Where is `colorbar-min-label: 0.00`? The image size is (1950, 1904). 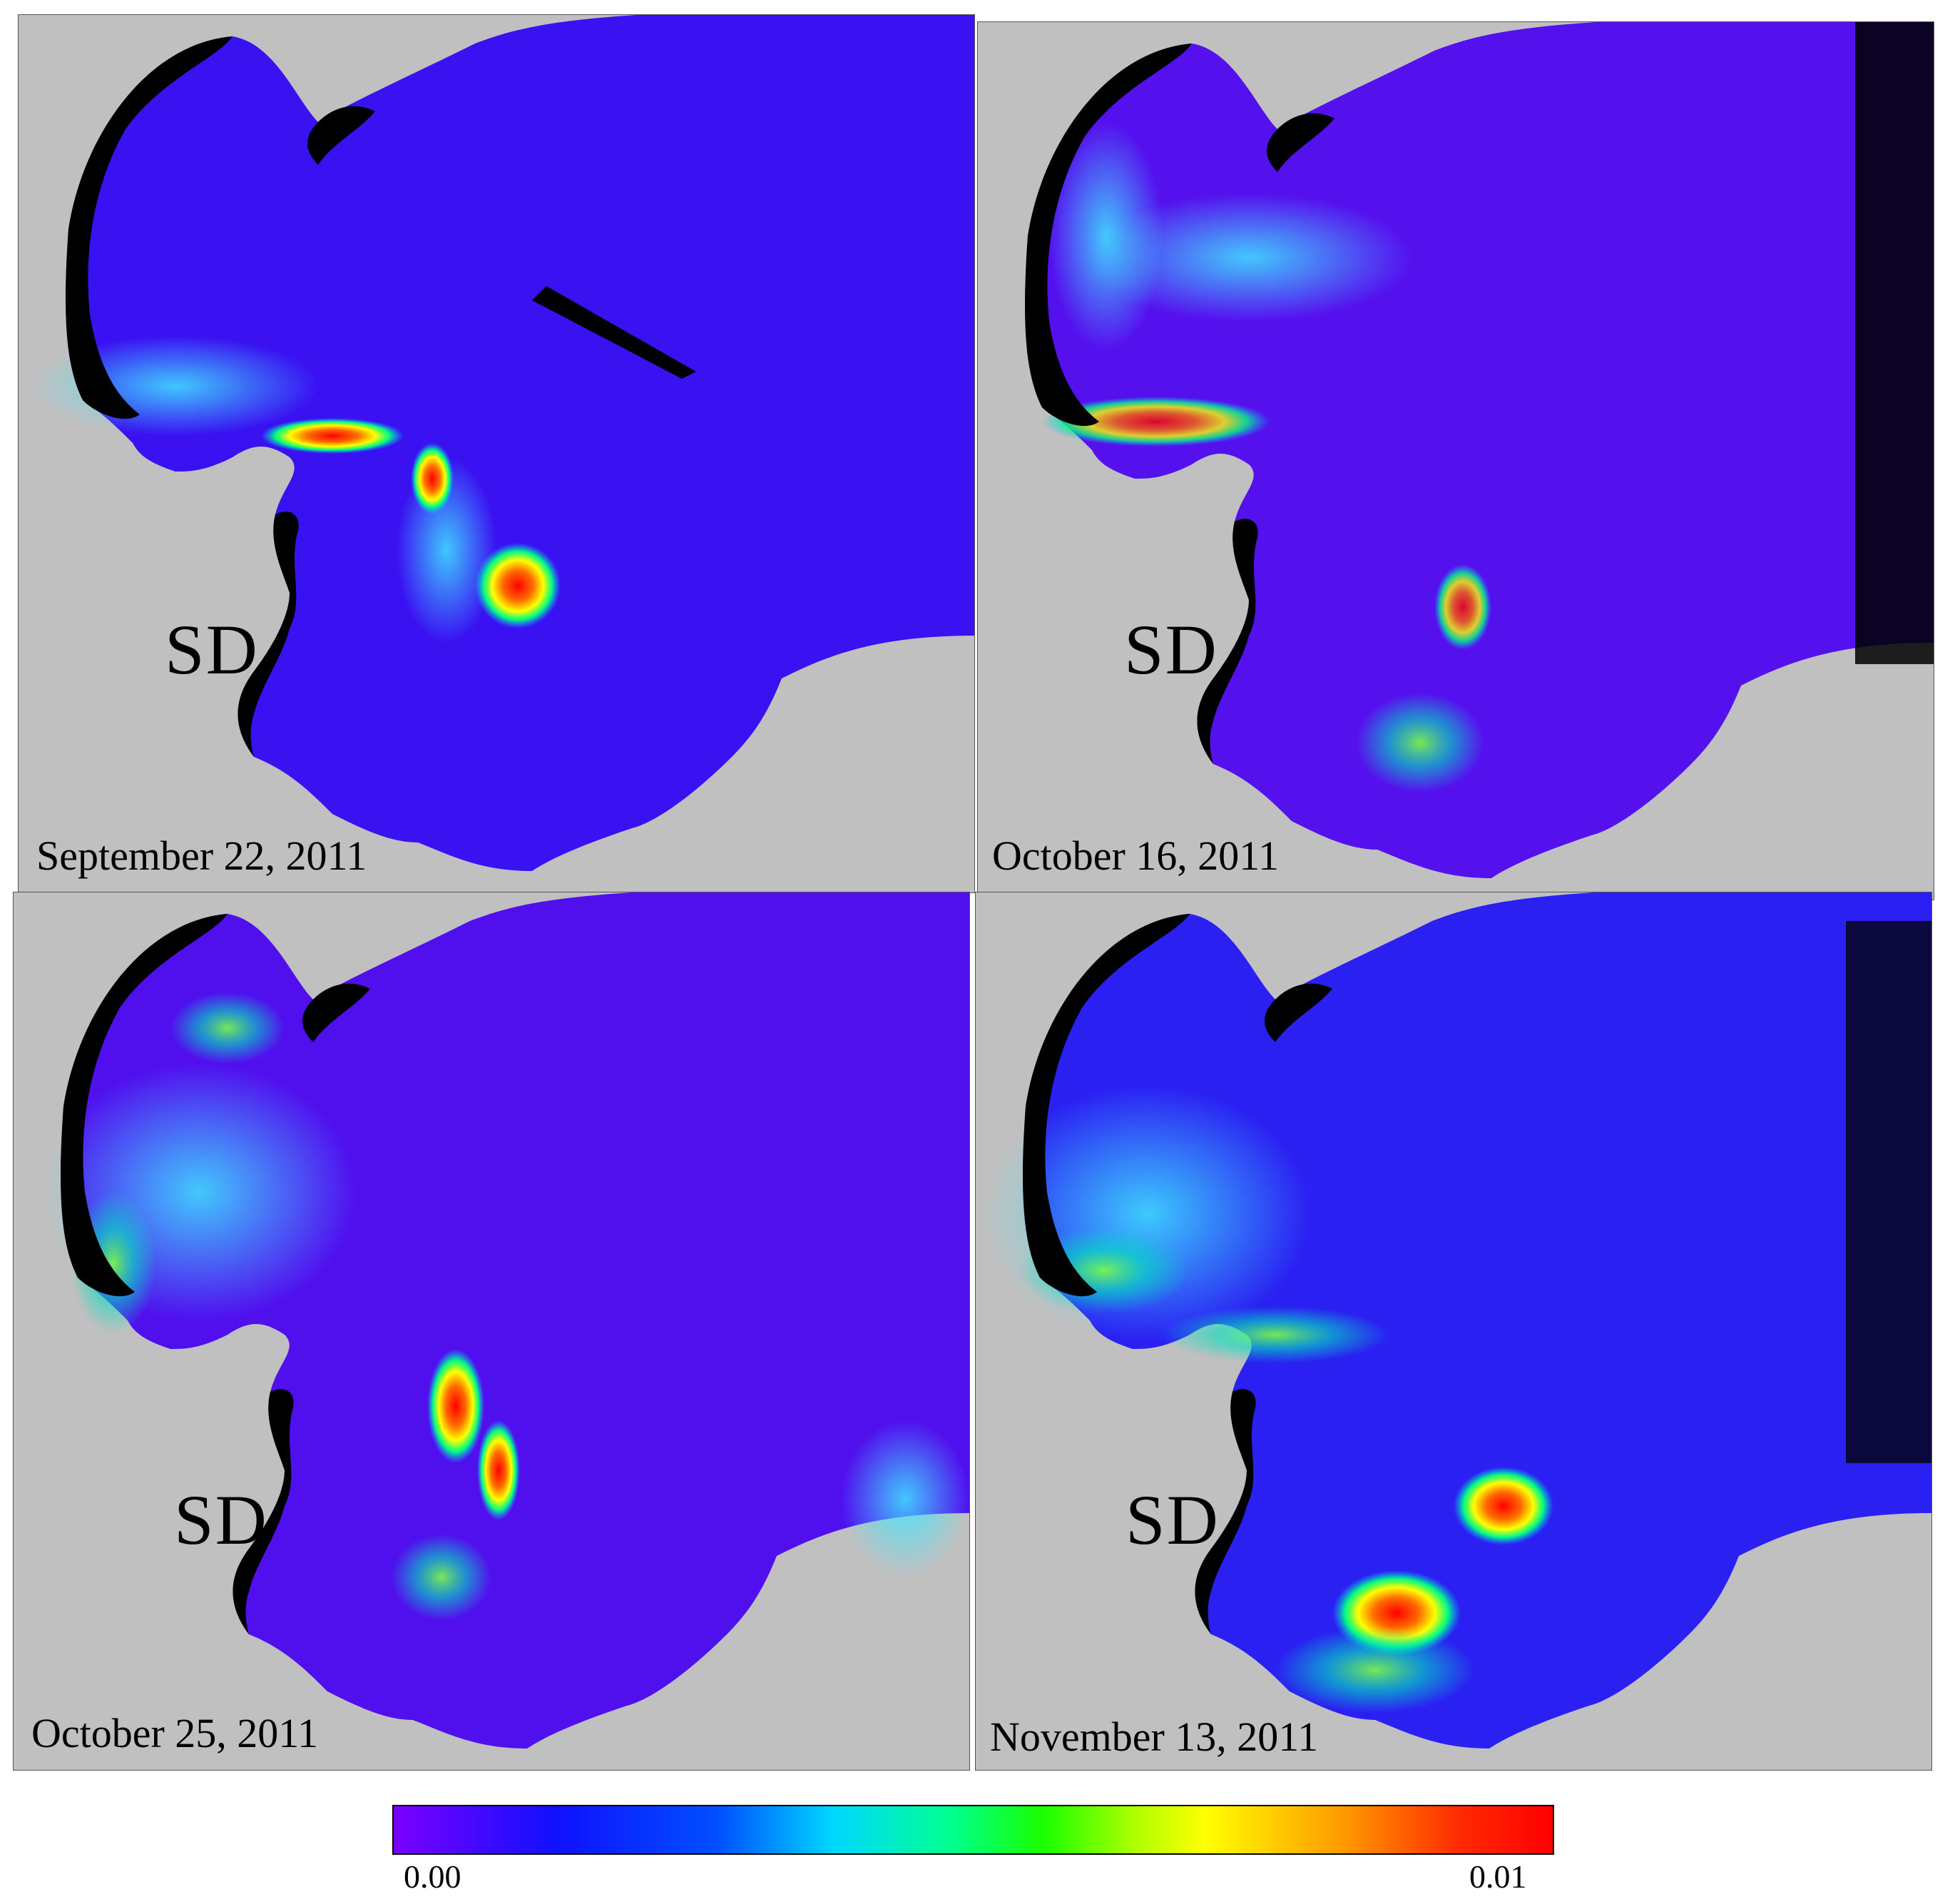
colorbar-min-label: 0.00 is located at coordinates (433, 1876).